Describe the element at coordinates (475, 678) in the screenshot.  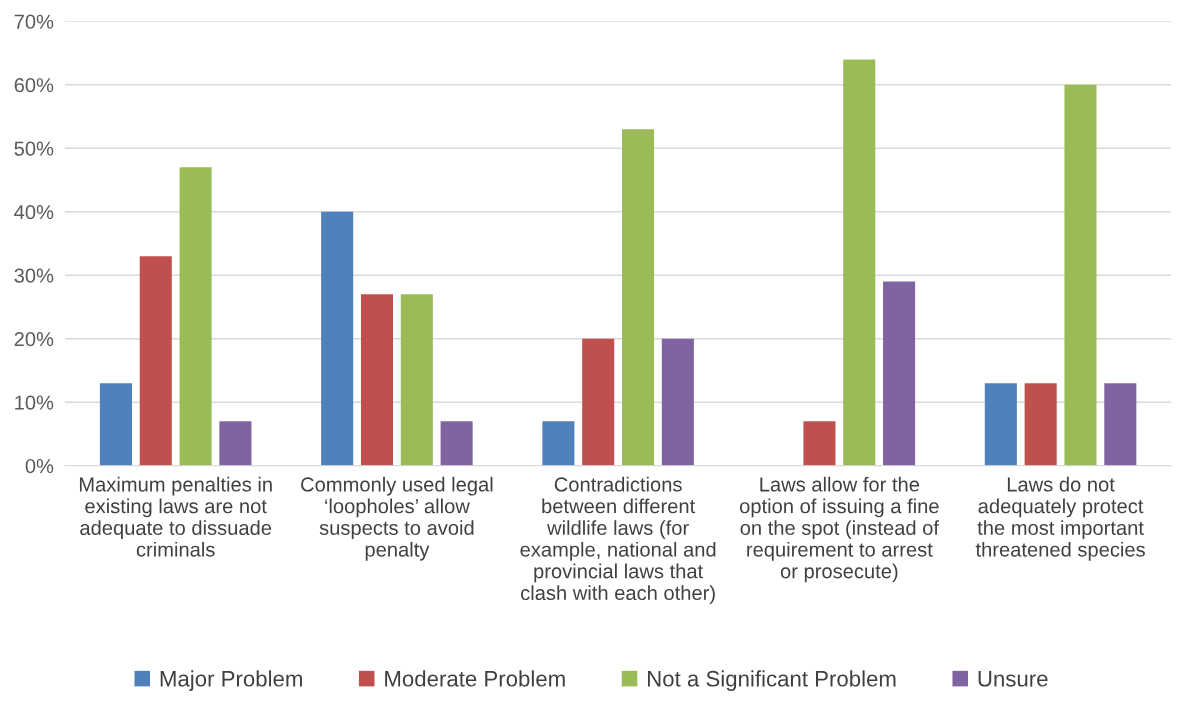
I see `legend-label: Moderate Problem` at that location.